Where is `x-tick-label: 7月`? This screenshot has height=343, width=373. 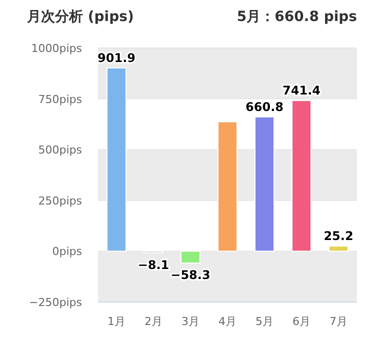 x-tick-label: 7月 is located at coordinates (339, 321).